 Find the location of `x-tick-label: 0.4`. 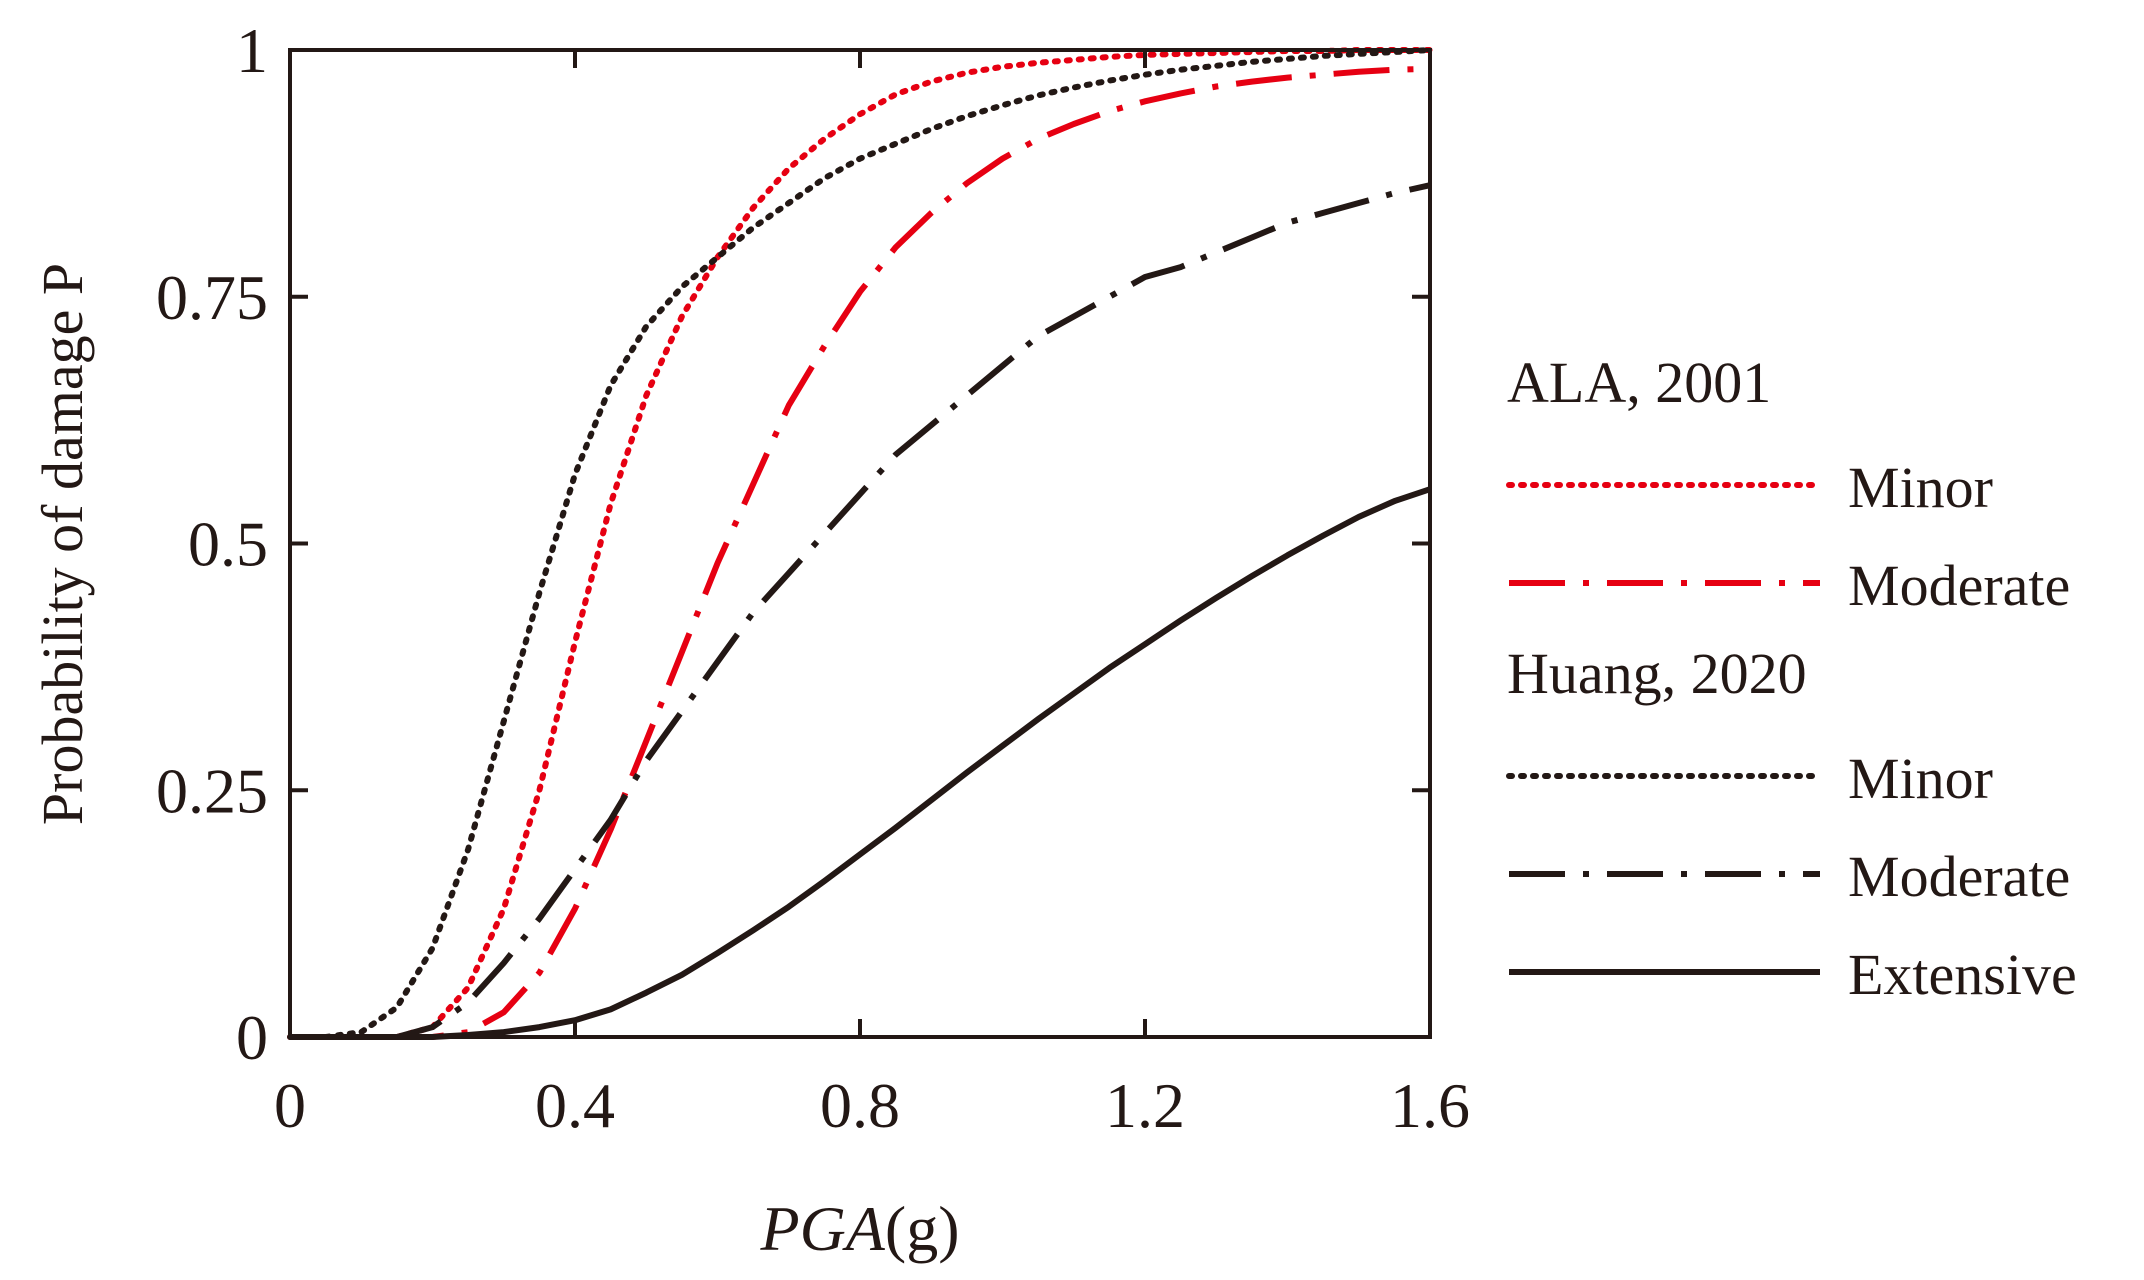

x-tick-label: 0.4 is located at coordinates (575, 1105).